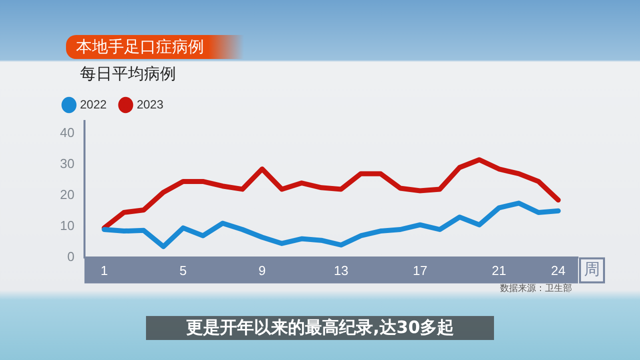  Describe the element at coordinates (67, 132) in the screenshot. I see `y-tick-label: 40` at that location.